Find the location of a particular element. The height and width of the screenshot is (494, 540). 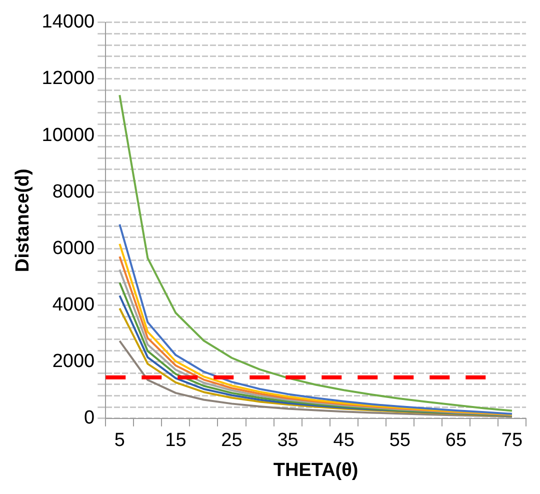

x-tick-label: 5 is located at coordinates (119, 441).